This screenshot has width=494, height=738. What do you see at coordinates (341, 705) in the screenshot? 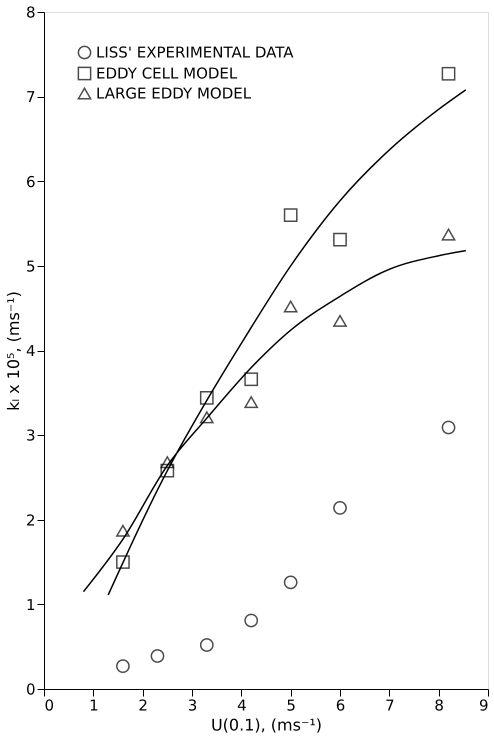
I see `x-tick-label: 6` at bounding box center [341, 705].